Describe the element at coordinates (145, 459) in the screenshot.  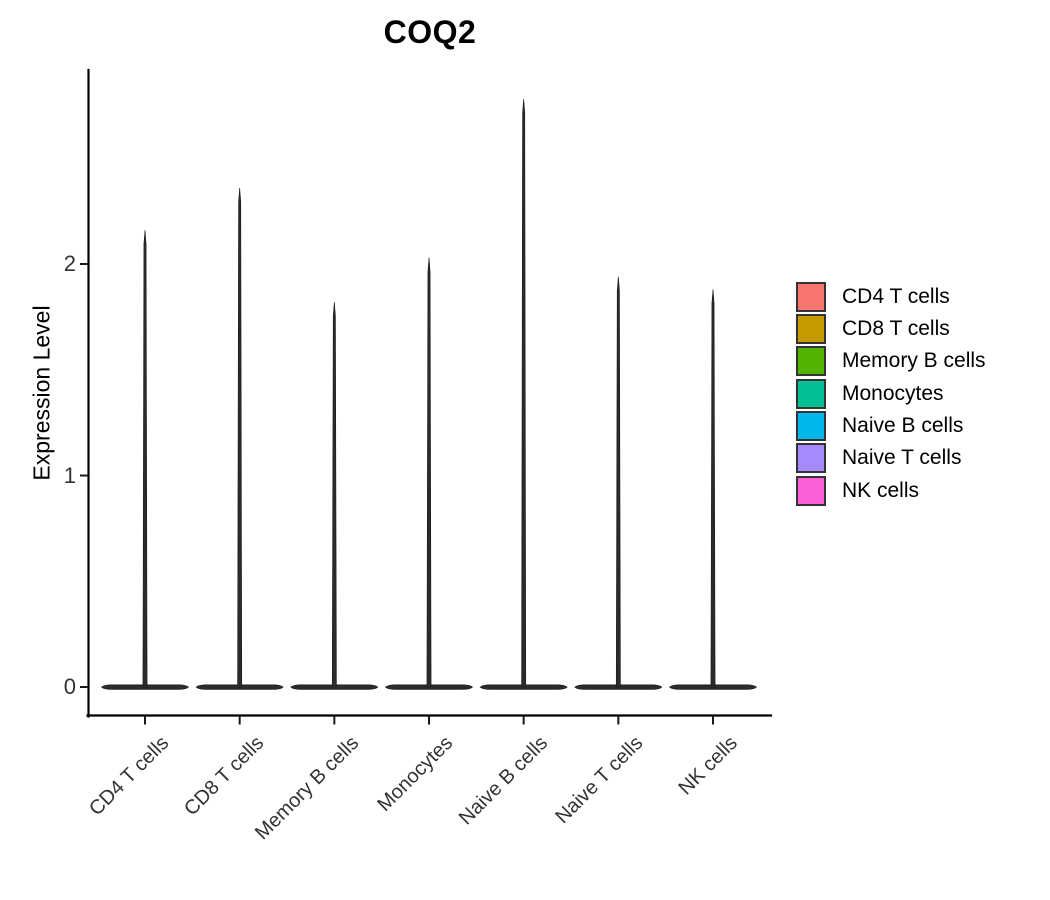
I see `violin-spike-cd4-t-cells` at that location.